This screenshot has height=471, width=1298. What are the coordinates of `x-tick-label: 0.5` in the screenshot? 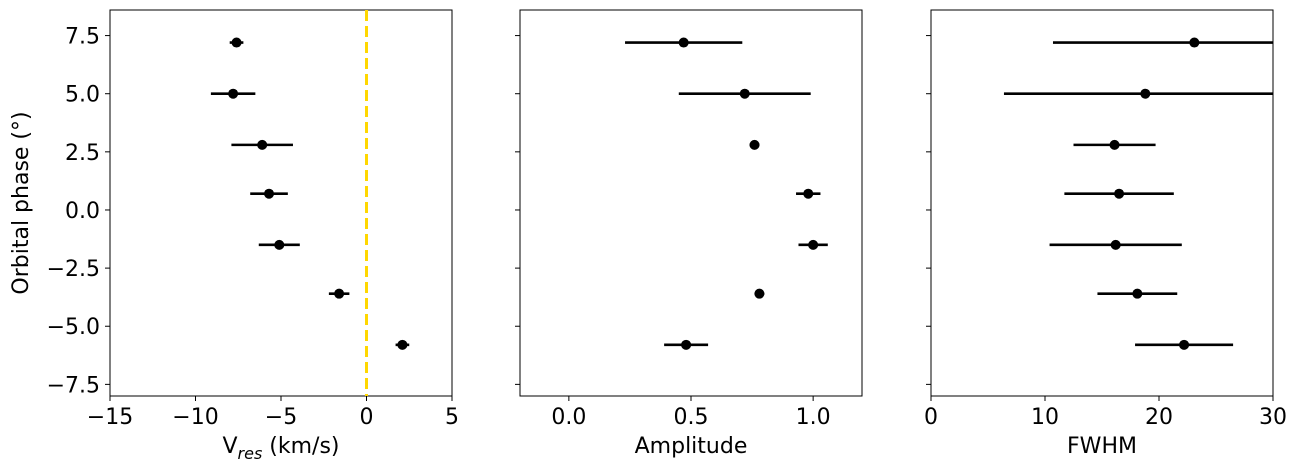 It's located at (691, 417).